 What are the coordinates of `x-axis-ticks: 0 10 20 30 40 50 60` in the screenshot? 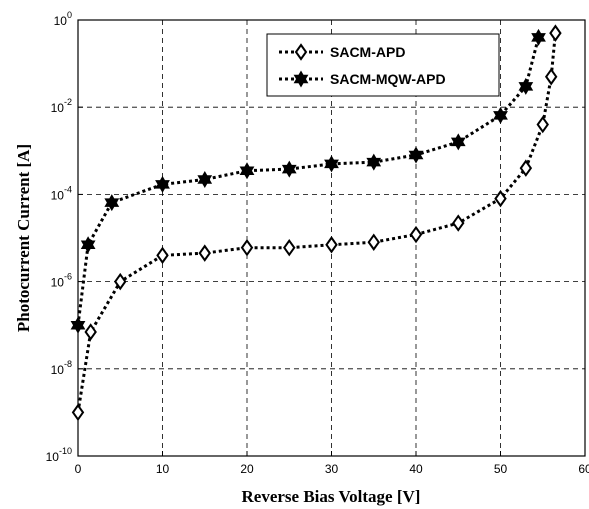 It's located at (332, 463).